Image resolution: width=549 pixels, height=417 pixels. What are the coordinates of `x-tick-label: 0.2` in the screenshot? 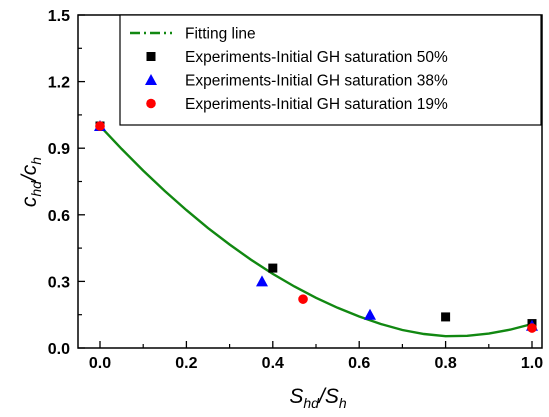 It's located at (186, 363).